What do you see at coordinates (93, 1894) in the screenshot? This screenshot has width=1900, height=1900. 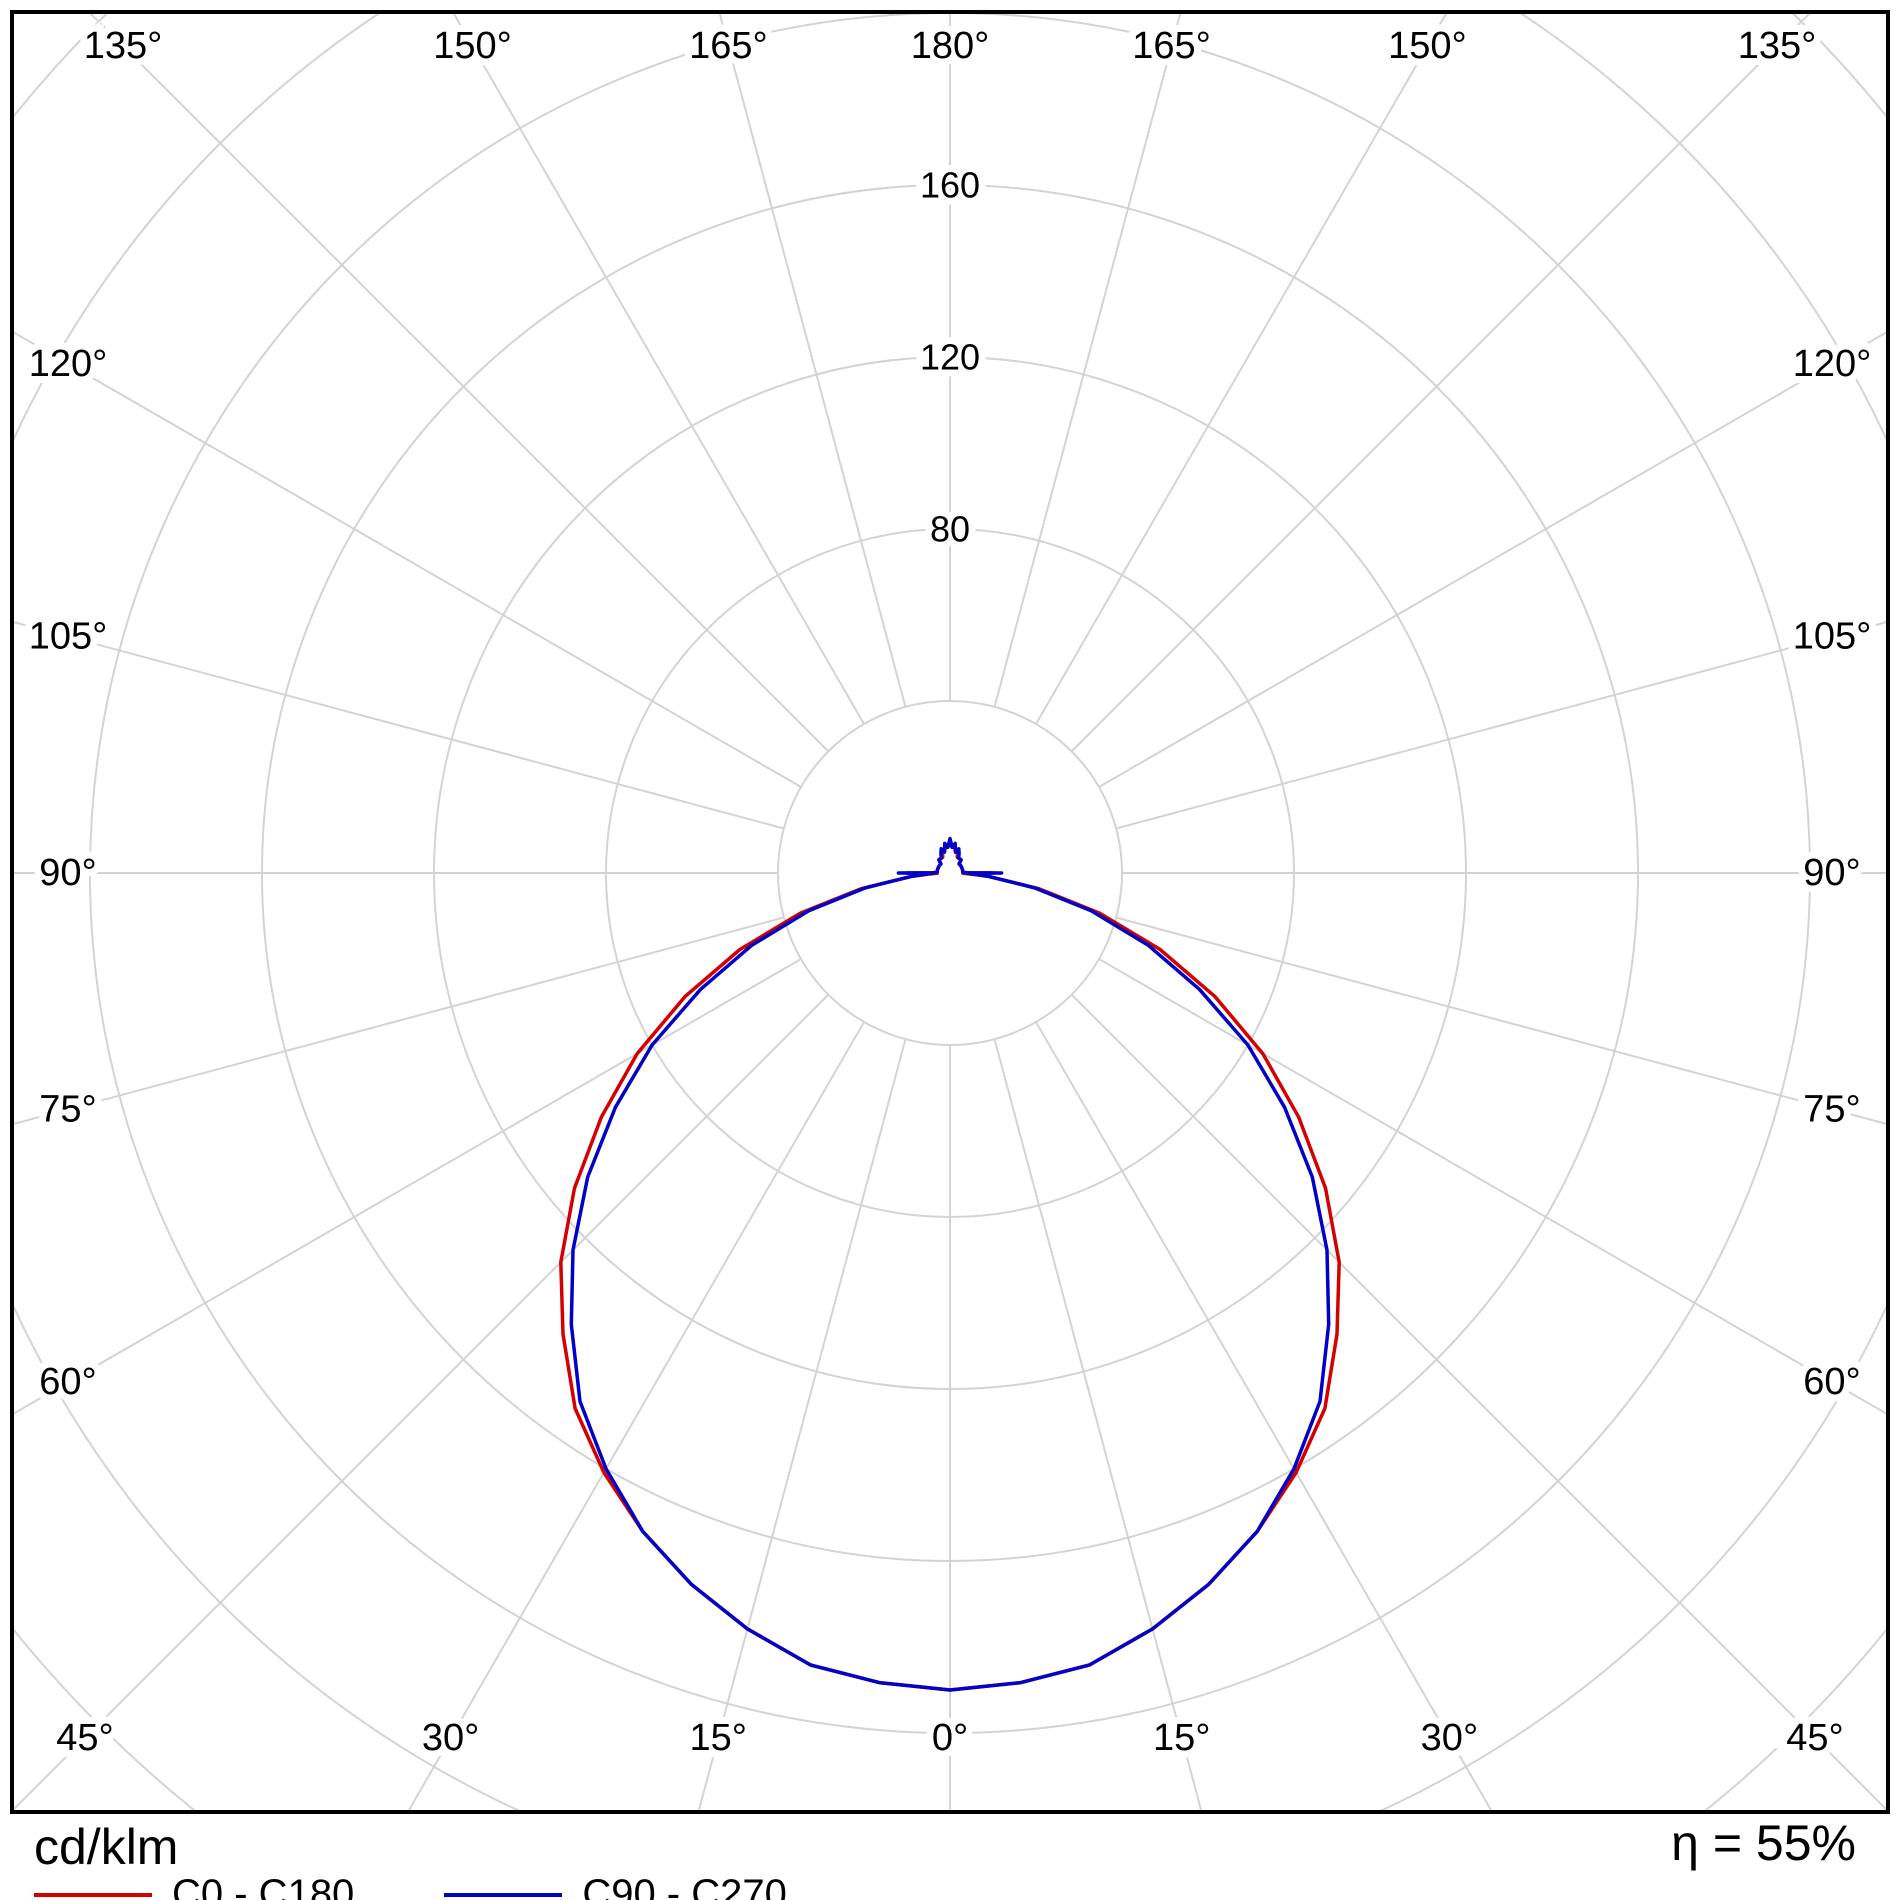 I see `legend-line-red` at bounding box center [93, 1894].